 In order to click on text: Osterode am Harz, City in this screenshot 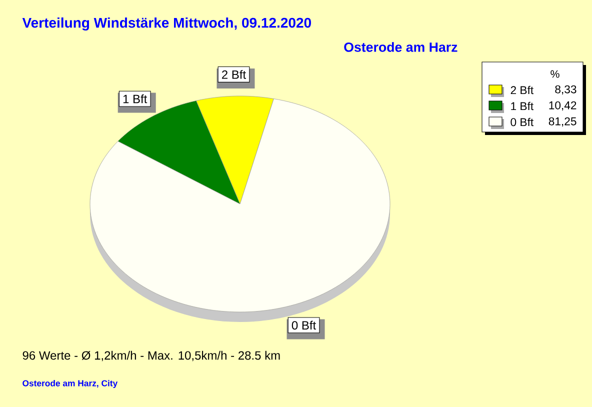, I will do `click(70, 384)`.